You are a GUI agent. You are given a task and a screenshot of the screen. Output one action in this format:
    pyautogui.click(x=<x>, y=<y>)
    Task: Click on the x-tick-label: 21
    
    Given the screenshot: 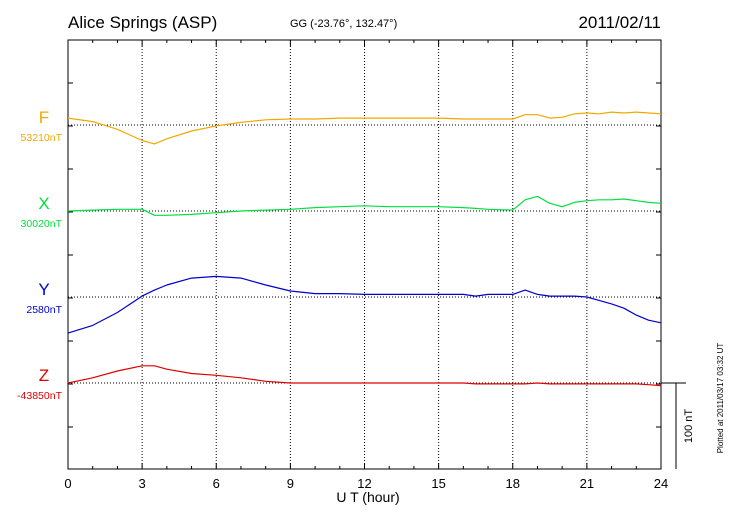 What is the action you would take?
    pyautogui.click(x=587, y=483)
    